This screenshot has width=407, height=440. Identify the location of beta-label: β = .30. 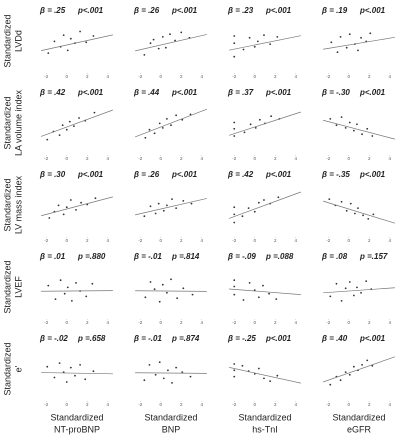
(52, 174).